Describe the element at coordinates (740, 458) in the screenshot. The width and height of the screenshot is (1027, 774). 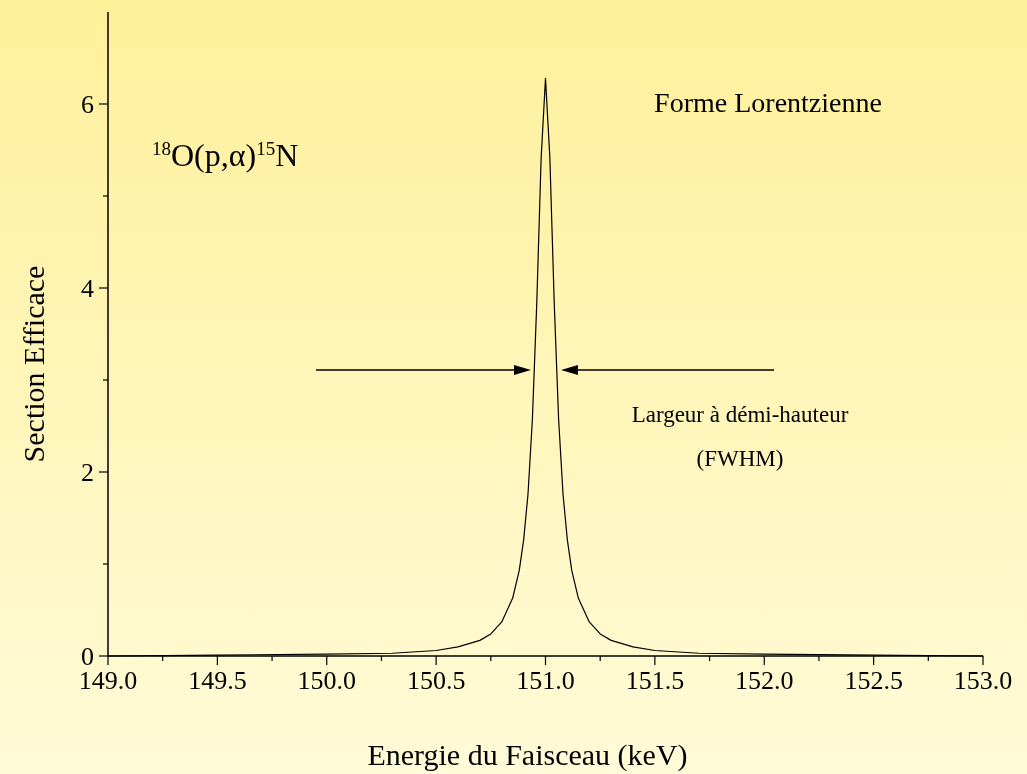
I see `annotation: (FWHM)` at that location.